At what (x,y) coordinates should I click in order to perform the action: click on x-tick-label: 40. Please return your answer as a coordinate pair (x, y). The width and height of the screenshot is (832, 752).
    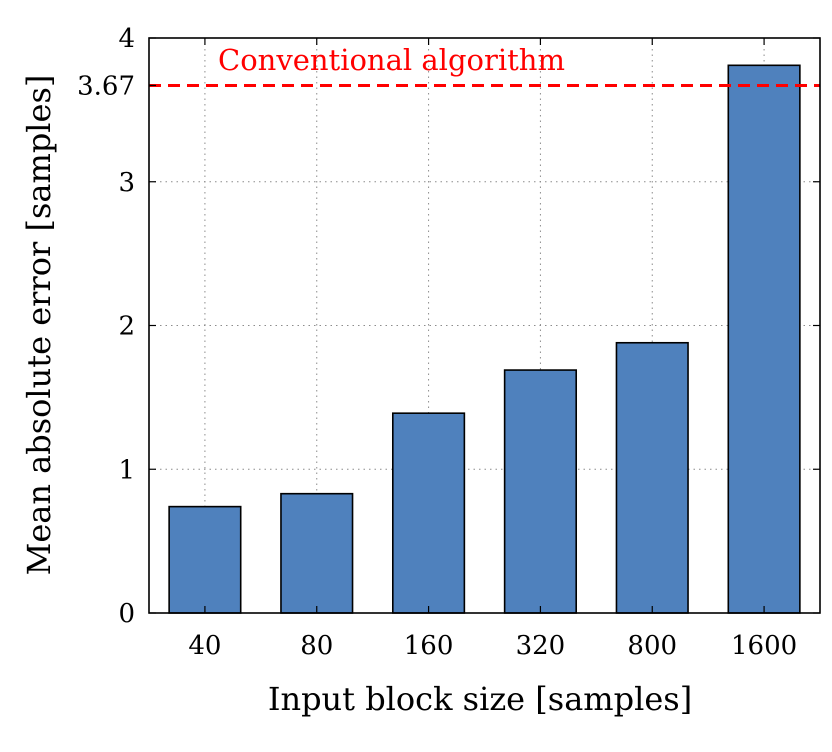
    Looking at the image, I should click on (204, 646).